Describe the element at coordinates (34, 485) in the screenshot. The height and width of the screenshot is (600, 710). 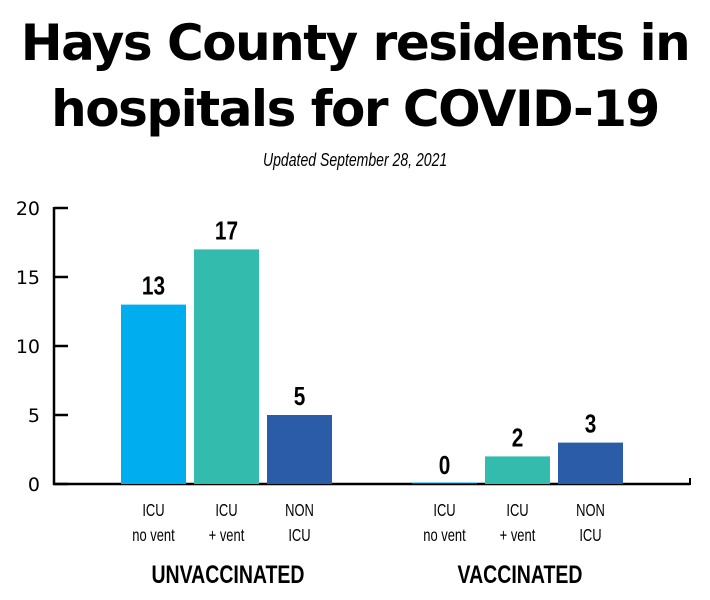
I see `y-tick-label: 0` at that location.